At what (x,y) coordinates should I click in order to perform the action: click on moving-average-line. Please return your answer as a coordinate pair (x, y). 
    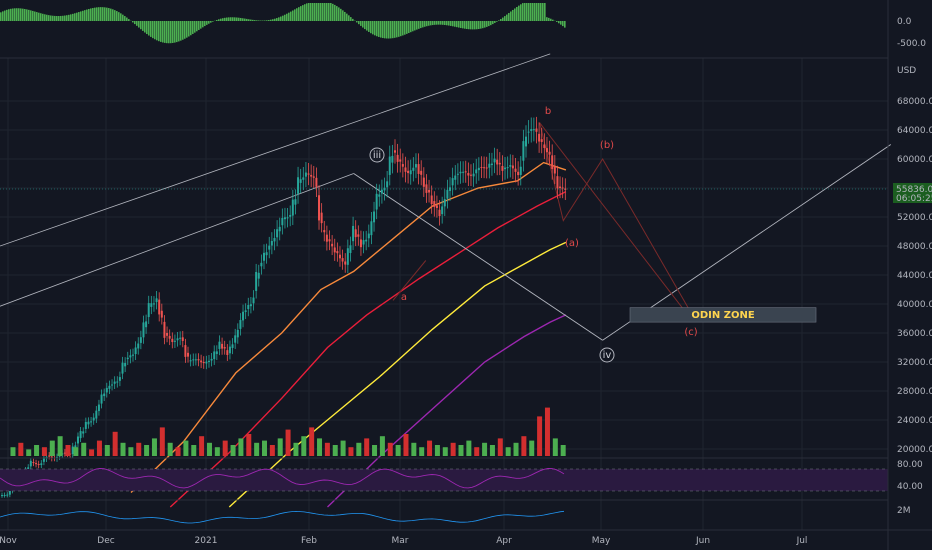
    Looking at the image, I should click on (447, 411).